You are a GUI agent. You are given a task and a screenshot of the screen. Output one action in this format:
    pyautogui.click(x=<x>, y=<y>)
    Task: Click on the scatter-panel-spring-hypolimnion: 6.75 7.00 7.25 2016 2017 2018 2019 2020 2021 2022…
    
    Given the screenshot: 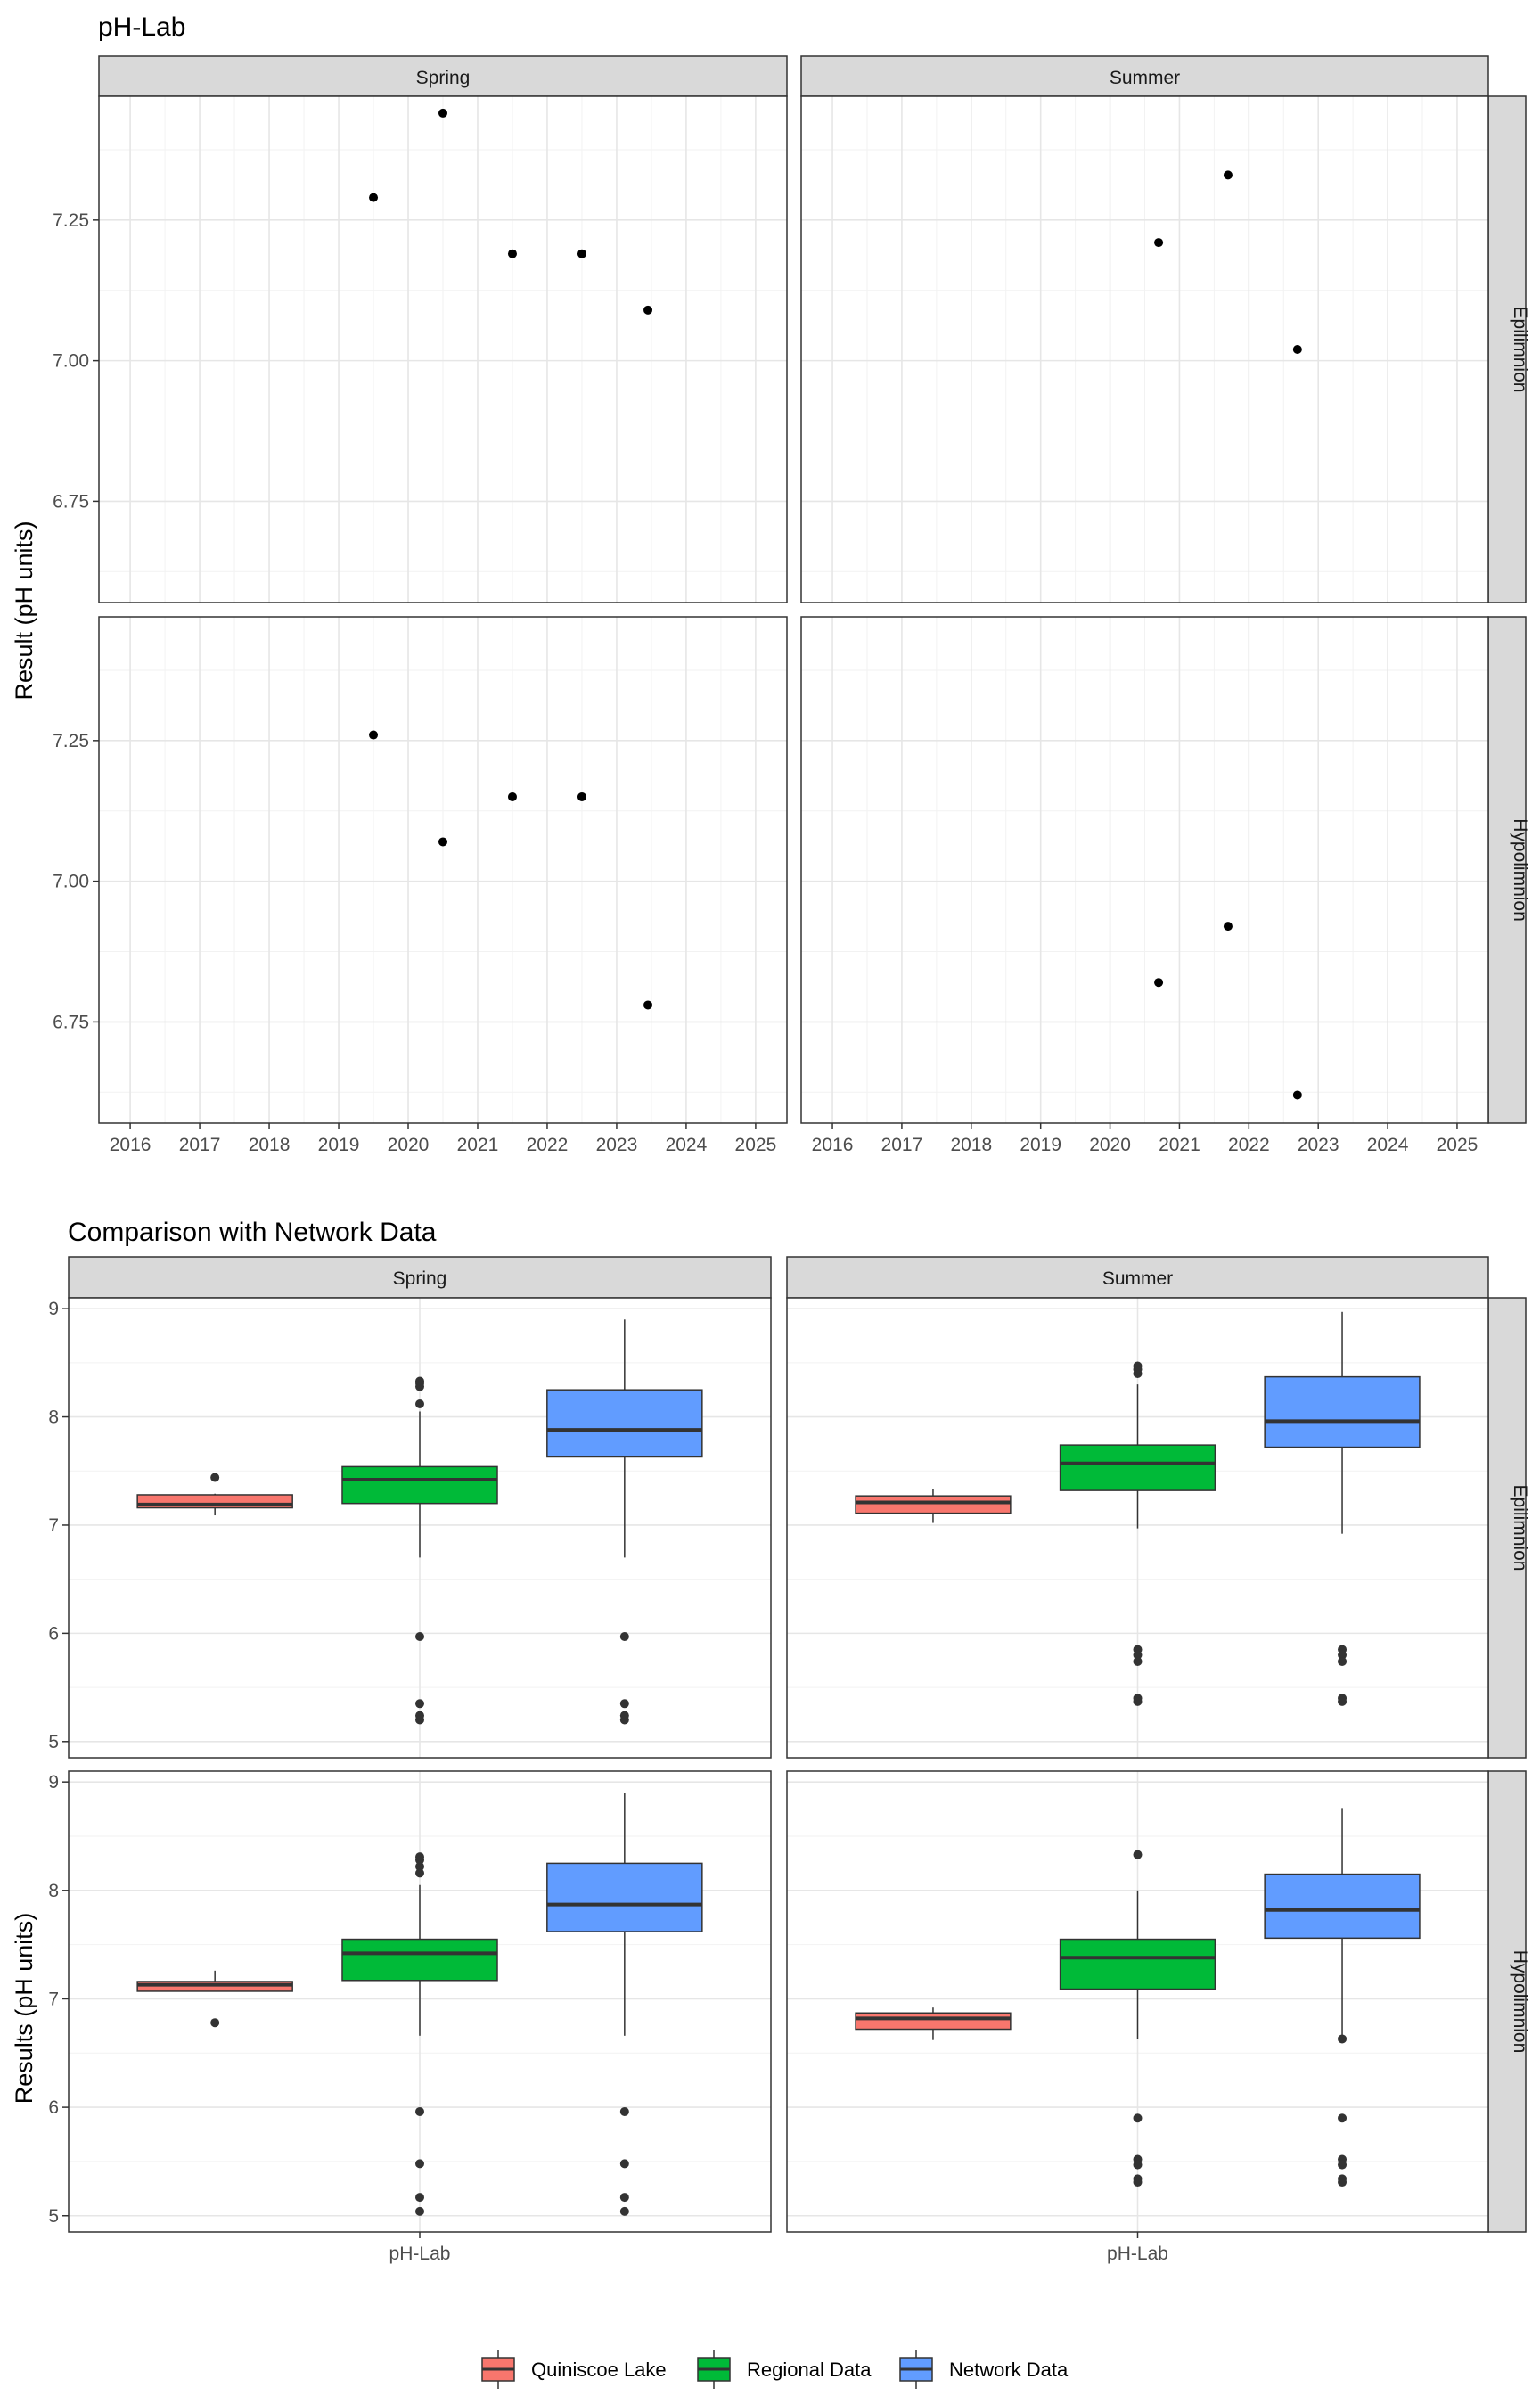 What is the action you would take?
    pyautogui.click(x=420, y=885)
    